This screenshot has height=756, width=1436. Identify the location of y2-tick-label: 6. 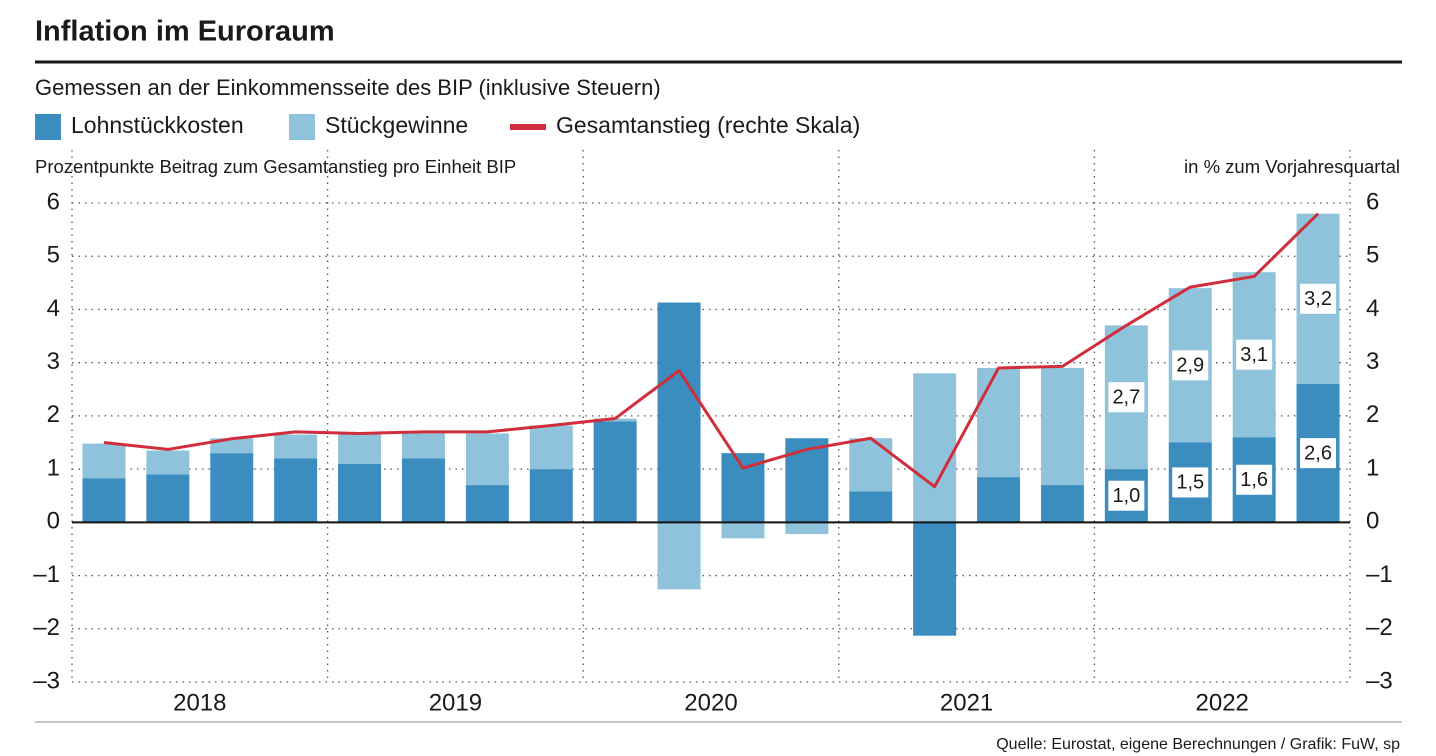
(1372, 201).